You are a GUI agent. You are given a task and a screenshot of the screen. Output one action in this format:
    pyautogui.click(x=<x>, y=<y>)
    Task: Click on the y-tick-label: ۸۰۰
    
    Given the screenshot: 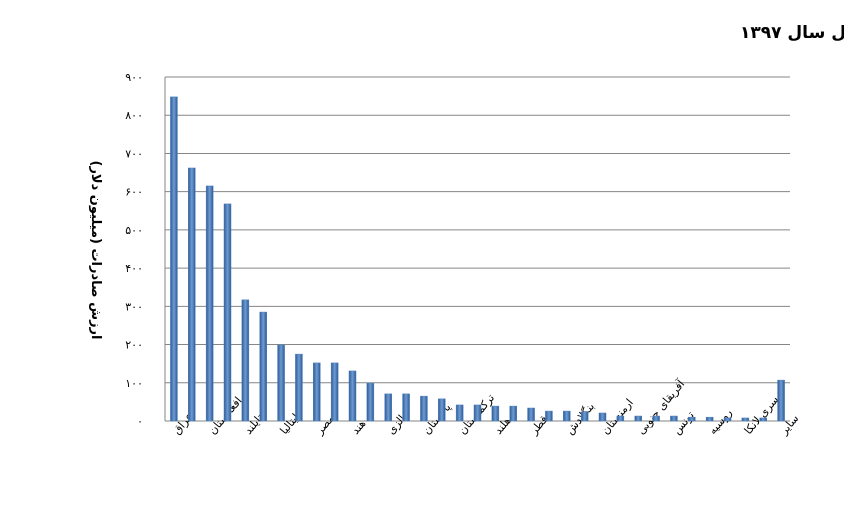 What is the action you would take?
    pyautogui.click(x=134, y=115)
    